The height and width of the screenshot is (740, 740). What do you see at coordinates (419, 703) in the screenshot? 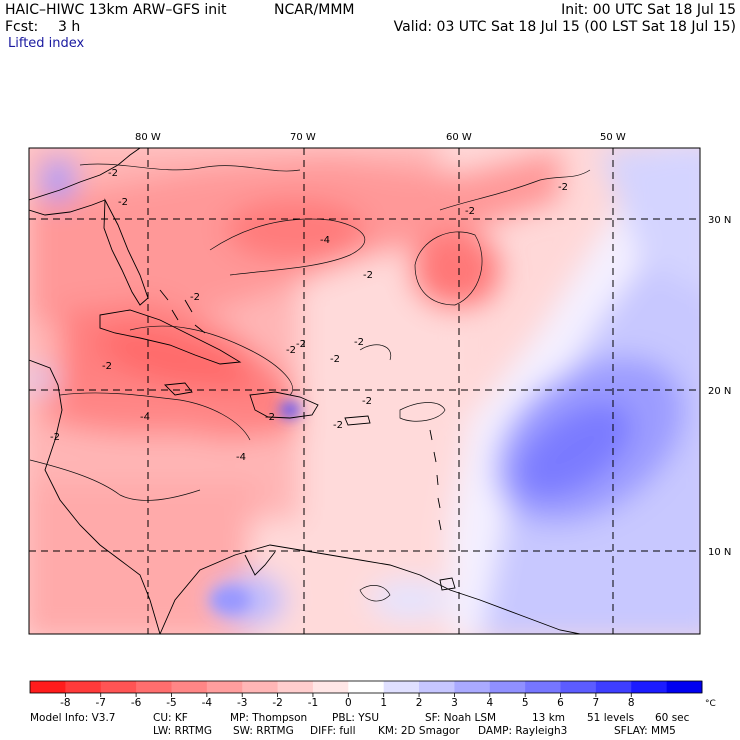
I see `colorbar-tick-label: 2` at bounding box center [419, 703].